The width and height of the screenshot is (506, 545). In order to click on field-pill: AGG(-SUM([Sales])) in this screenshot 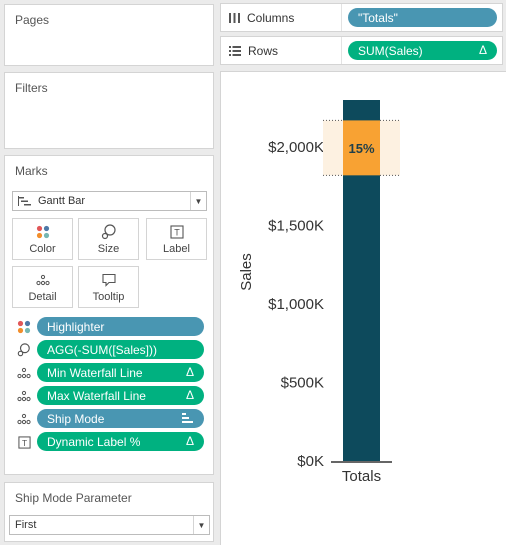, I will do `click(120, 349)`.